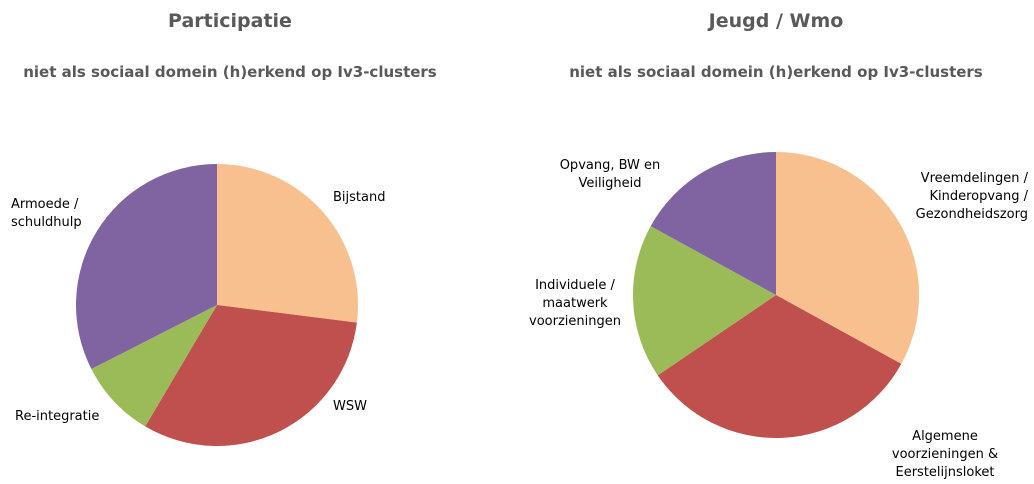  Describe the element at coordinates (776, 21) in the screenshot. I see `chart-title: Jeugd / Wmo` at that location.